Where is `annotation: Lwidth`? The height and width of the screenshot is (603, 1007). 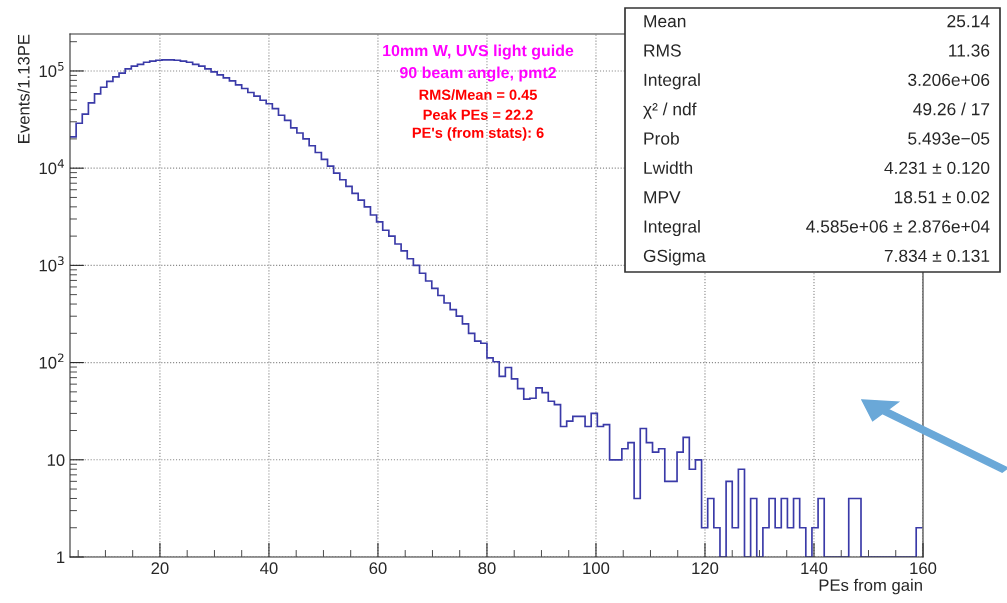 annotation: Lwidth is located at coordinates (668, 167).